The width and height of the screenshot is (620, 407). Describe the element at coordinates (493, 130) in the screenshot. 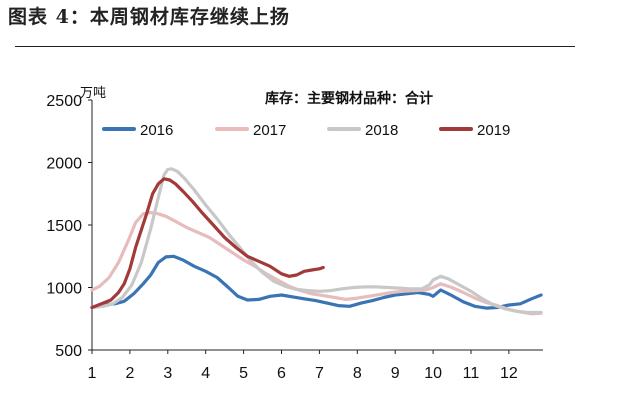

I see `legend-label-2019: 2019` at that location.